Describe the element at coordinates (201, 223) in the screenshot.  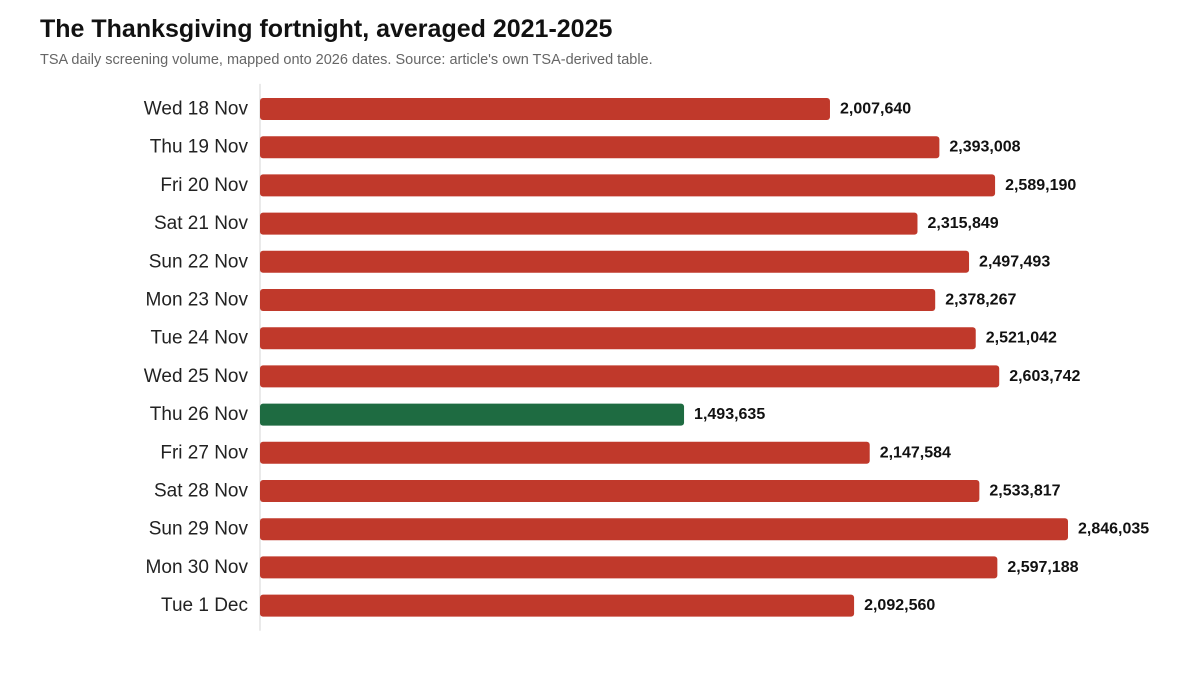
I see `category-label: Sat 21 Nov` at that location.